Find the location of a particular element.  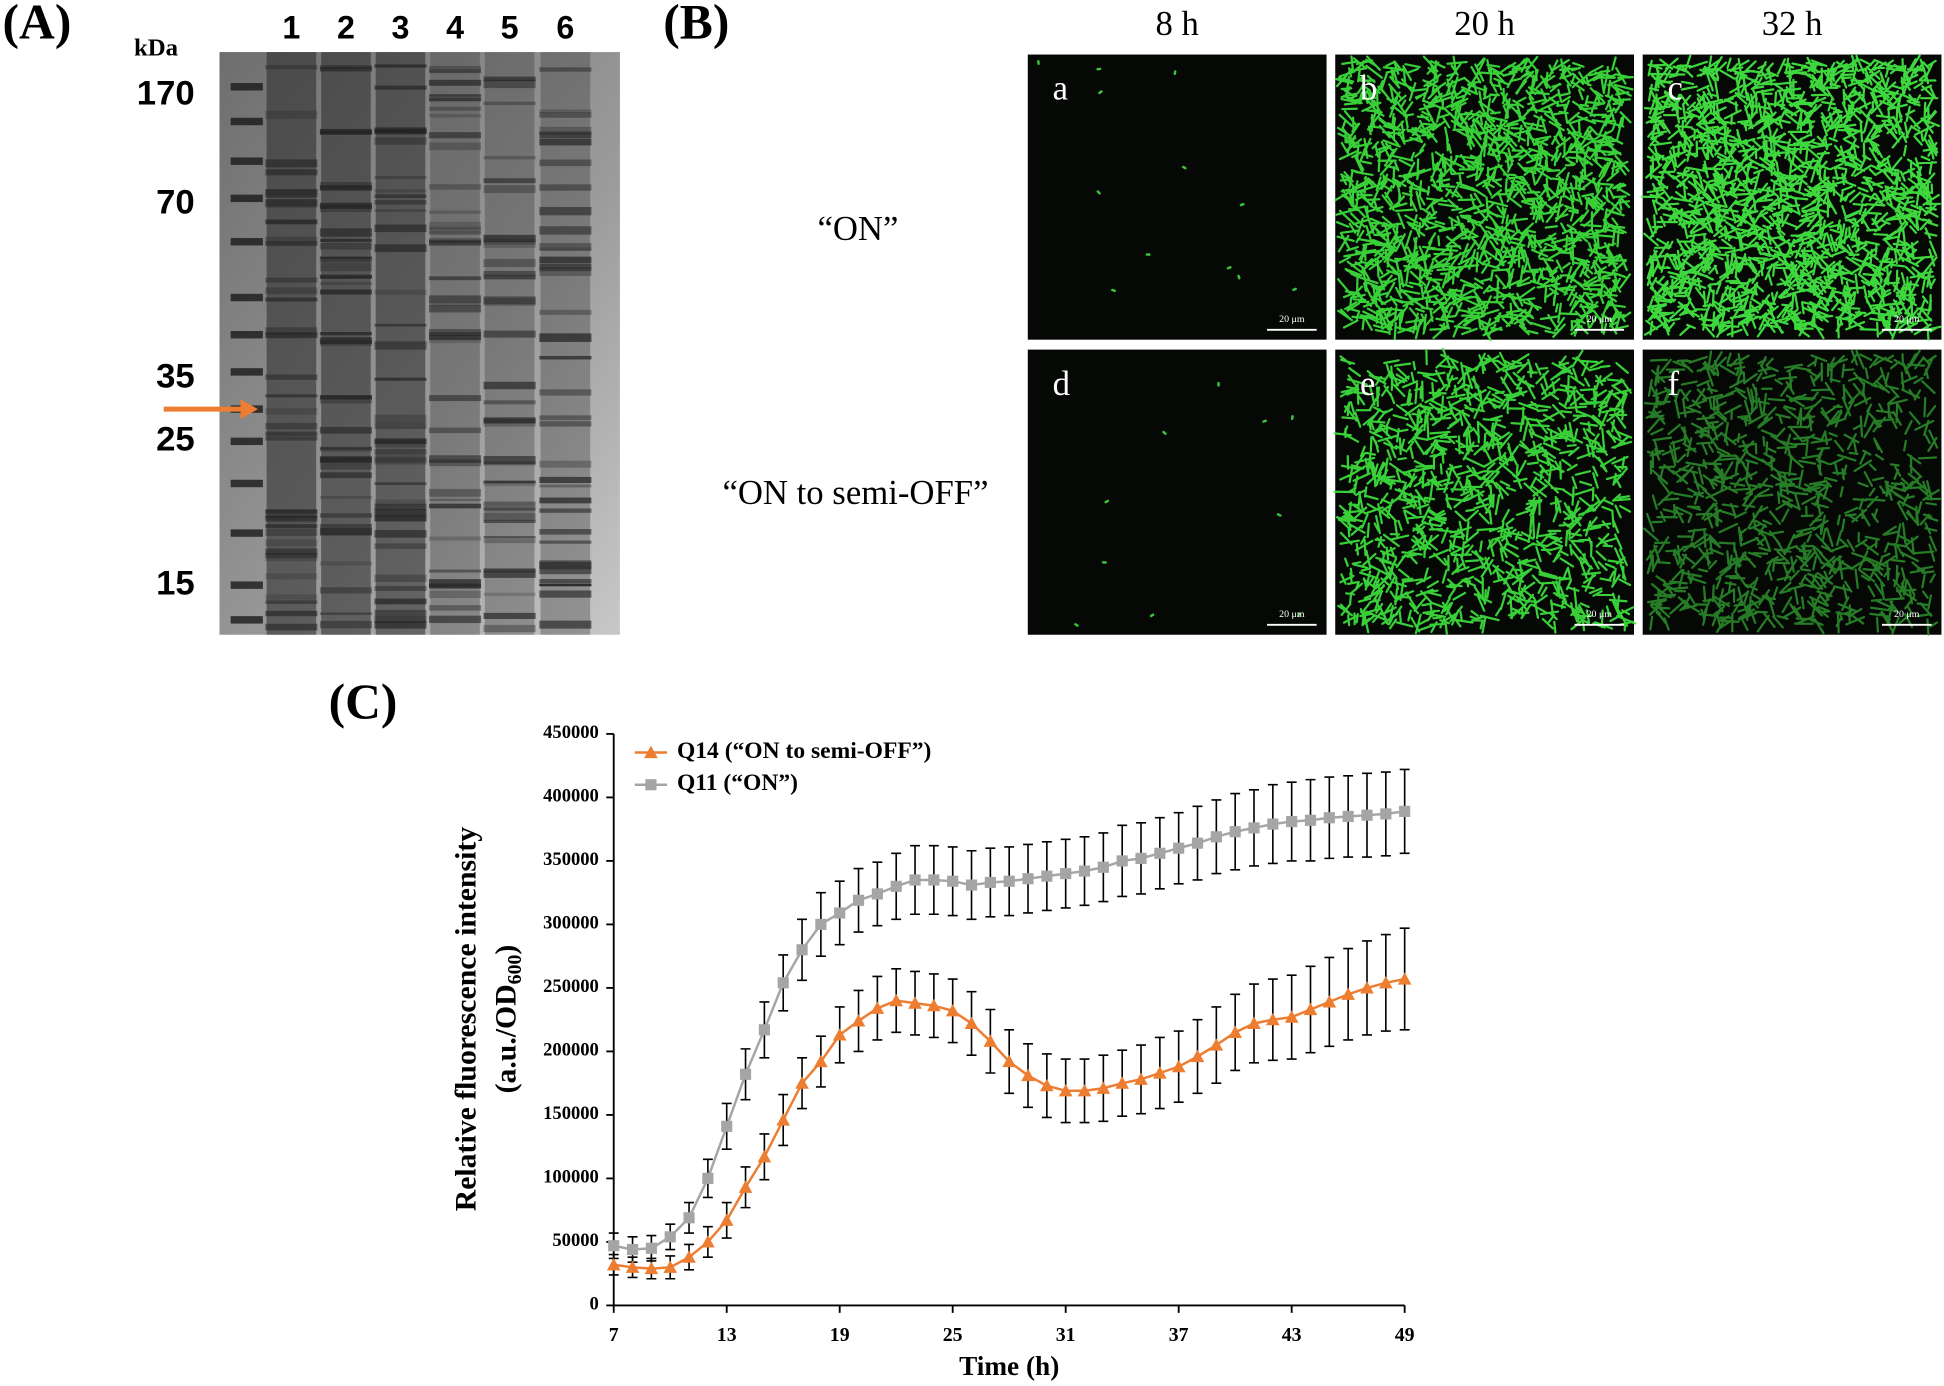

x-tick-label: 7 is located at coordinates (614, 1335).